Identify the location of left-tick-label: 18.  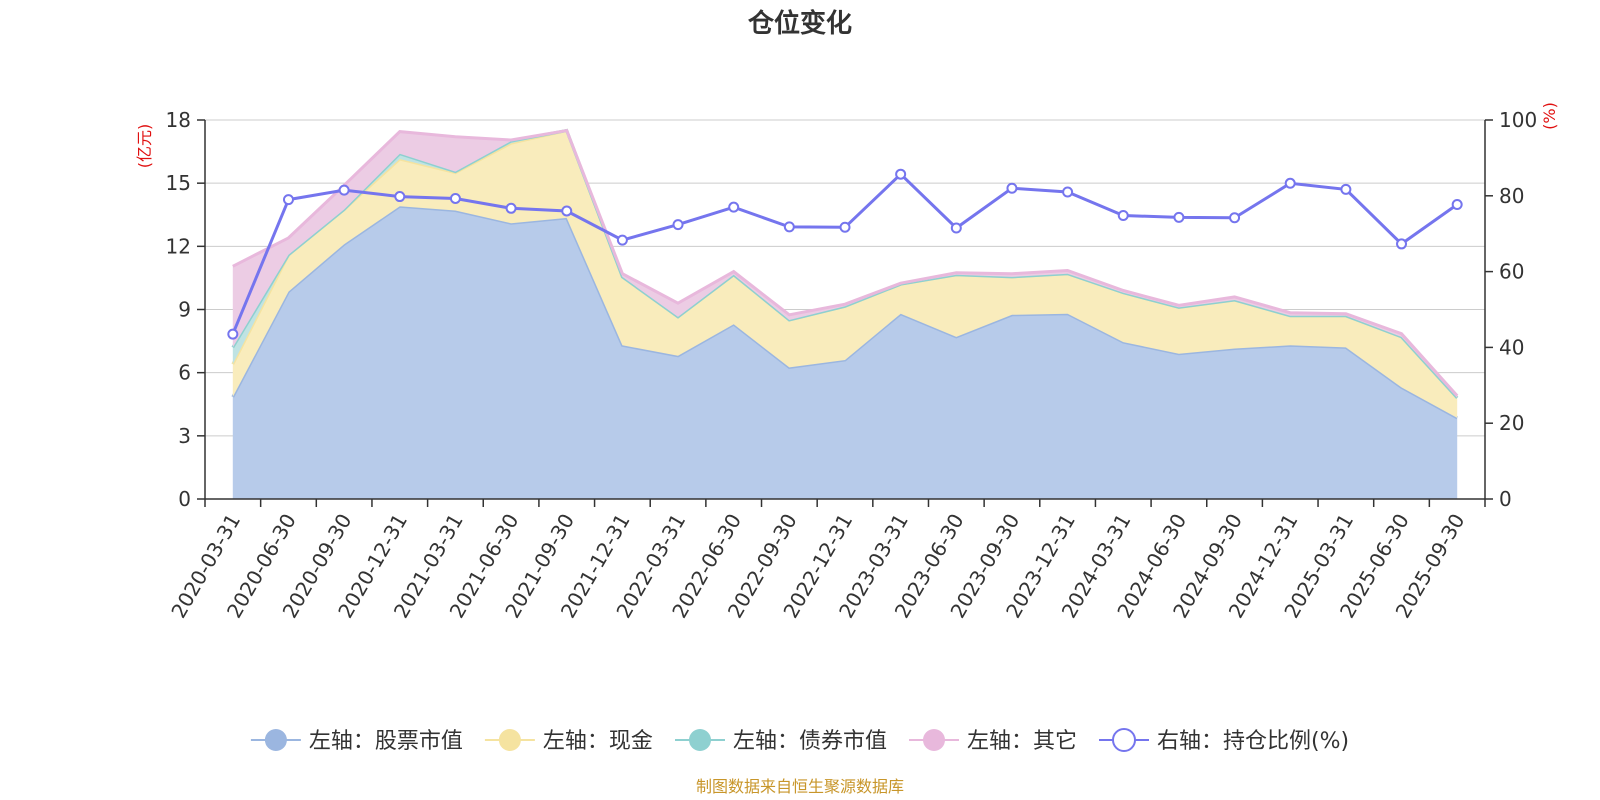
(178, 120).